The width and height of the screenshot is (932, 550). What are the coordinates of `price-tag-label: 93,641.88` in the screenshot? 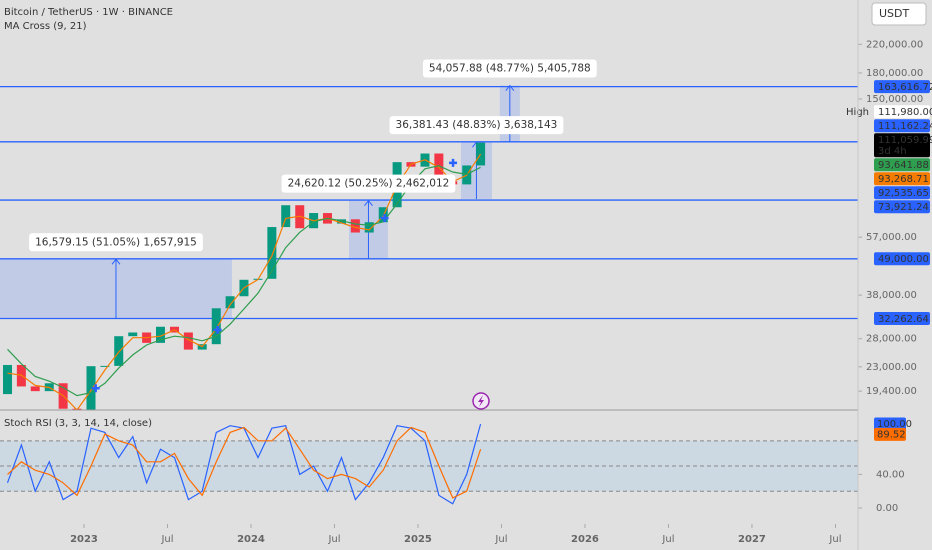 It's located at (903, 165).